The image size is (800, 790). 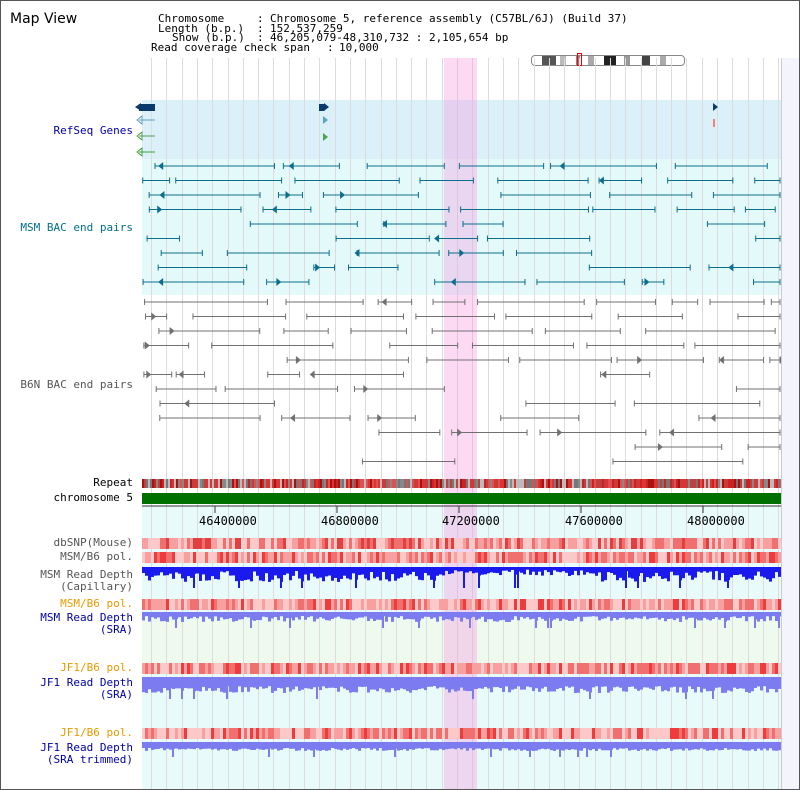 I want to click on b6n-bac-pair-arrow, so click(x=460, y=432).